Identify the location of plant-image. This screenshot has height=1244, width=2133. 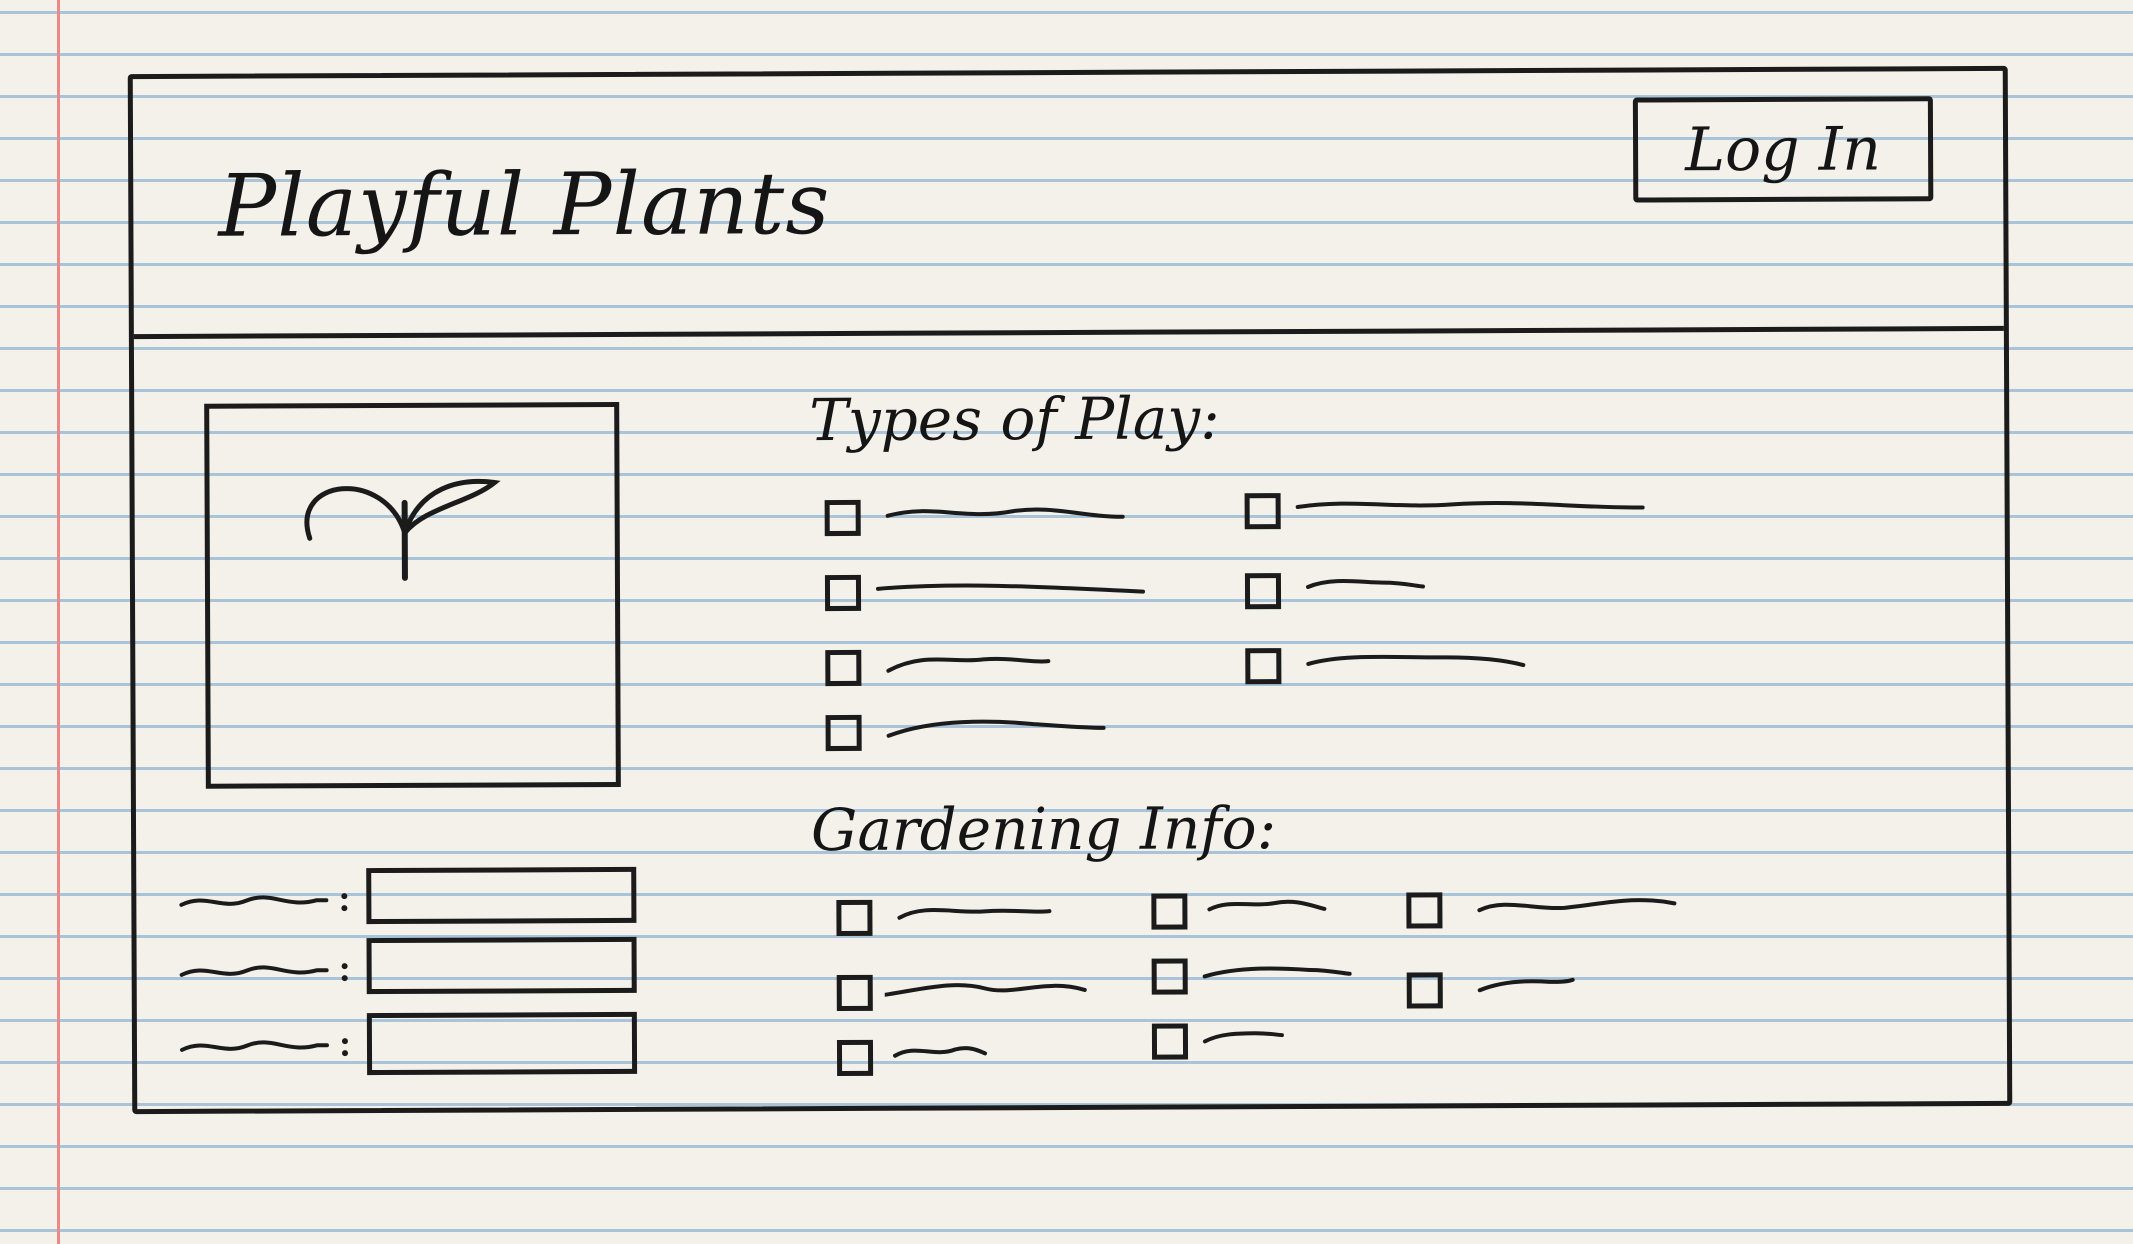
(412, 595).